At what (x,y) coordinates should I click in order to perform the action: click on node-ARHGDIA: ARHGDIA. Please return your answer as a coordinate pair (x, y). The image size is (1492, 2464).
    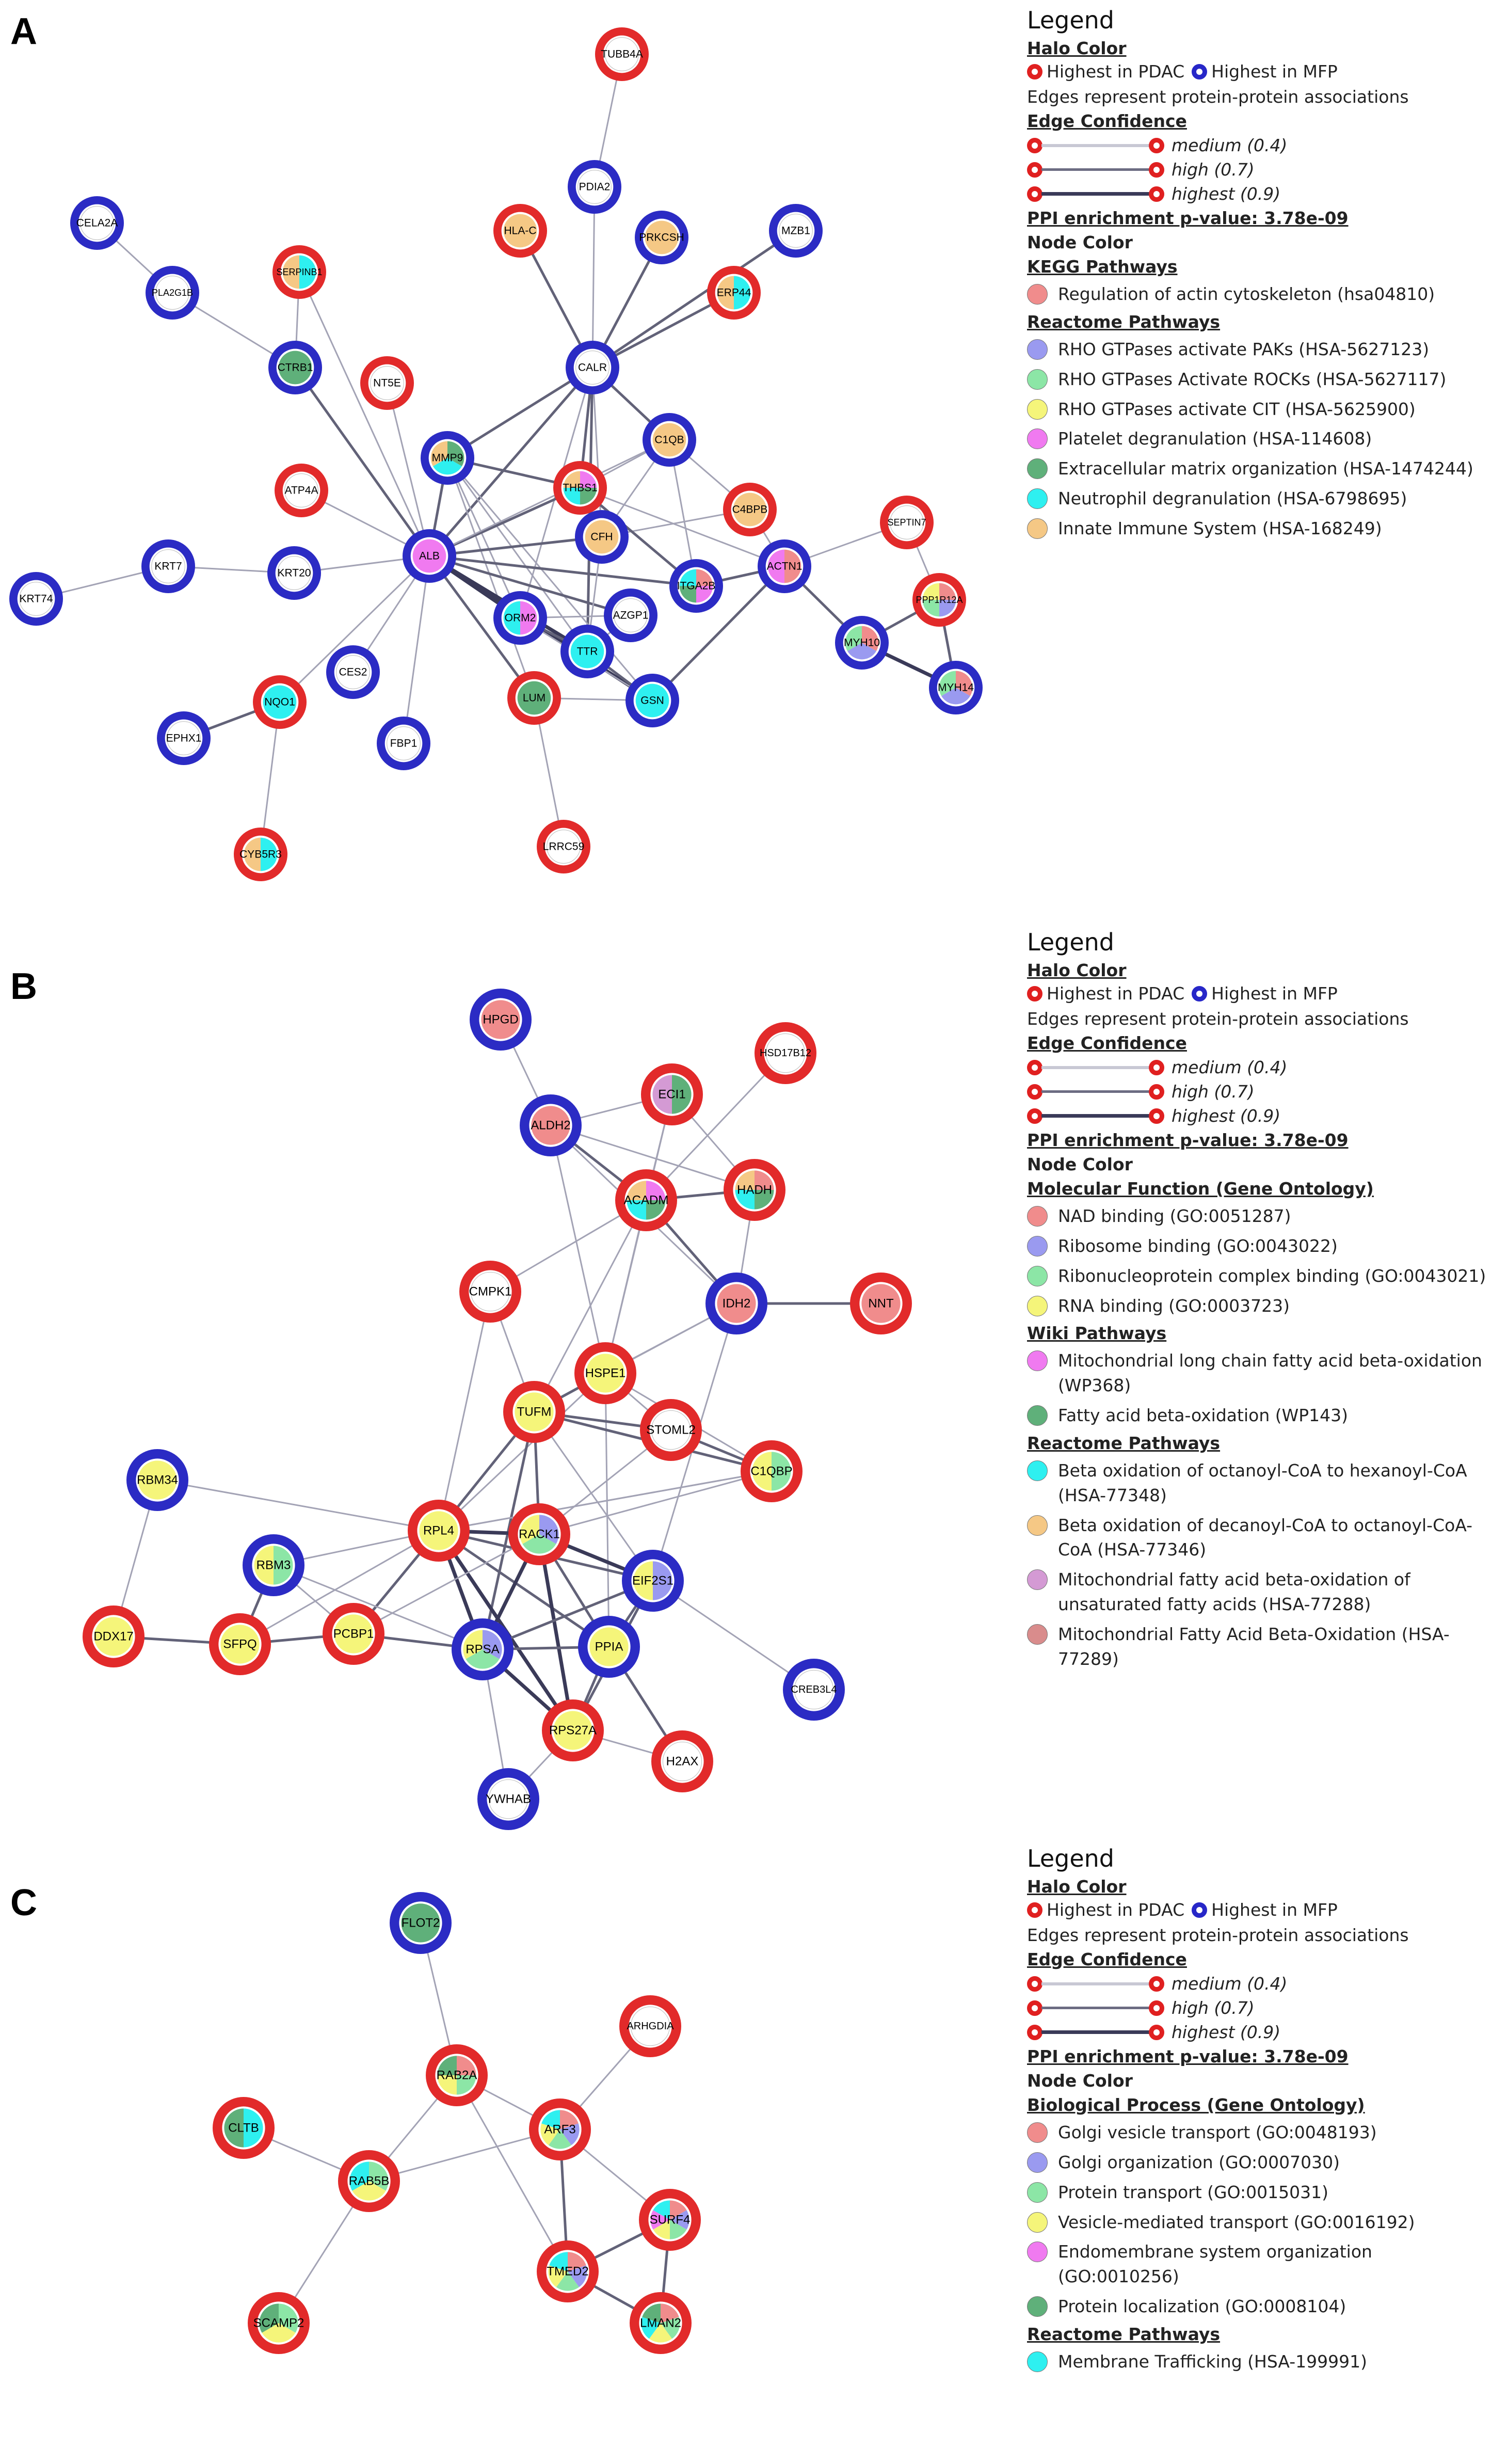
    Looking at the image, I should click on (650, 2026).